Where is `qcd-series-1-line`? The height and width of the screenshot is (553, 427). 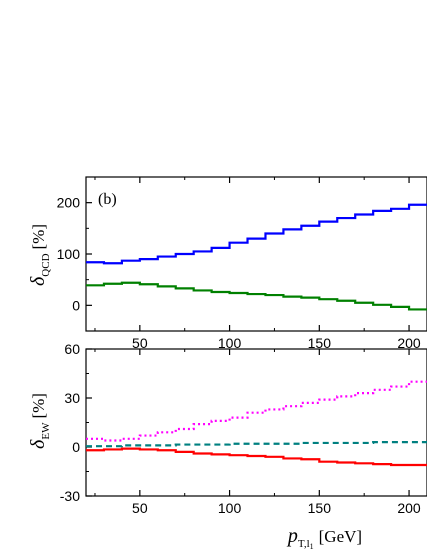
qcd-series-1-line is located at coordinates (256, 296).